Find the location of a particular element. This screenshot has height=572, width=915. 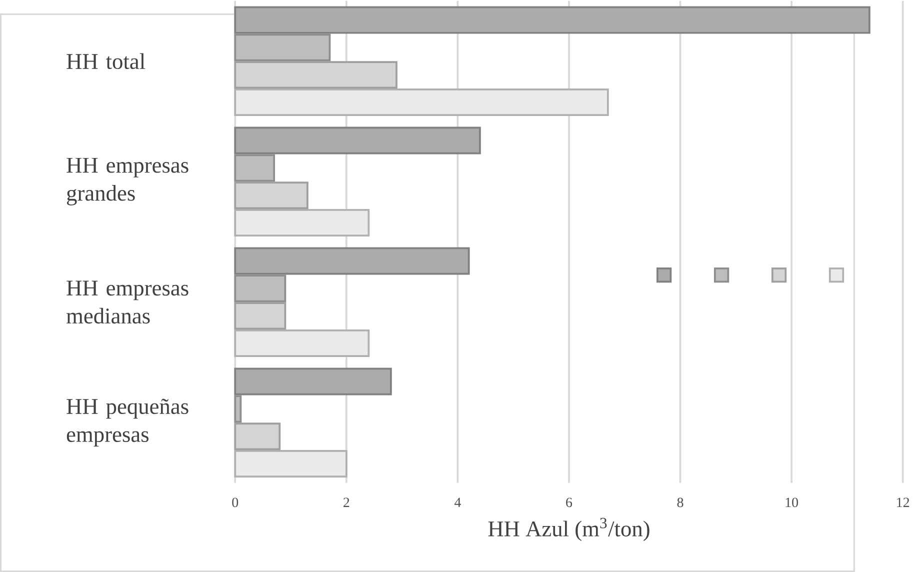

x-tick-label: 6 is located at coordinates (569, 503).